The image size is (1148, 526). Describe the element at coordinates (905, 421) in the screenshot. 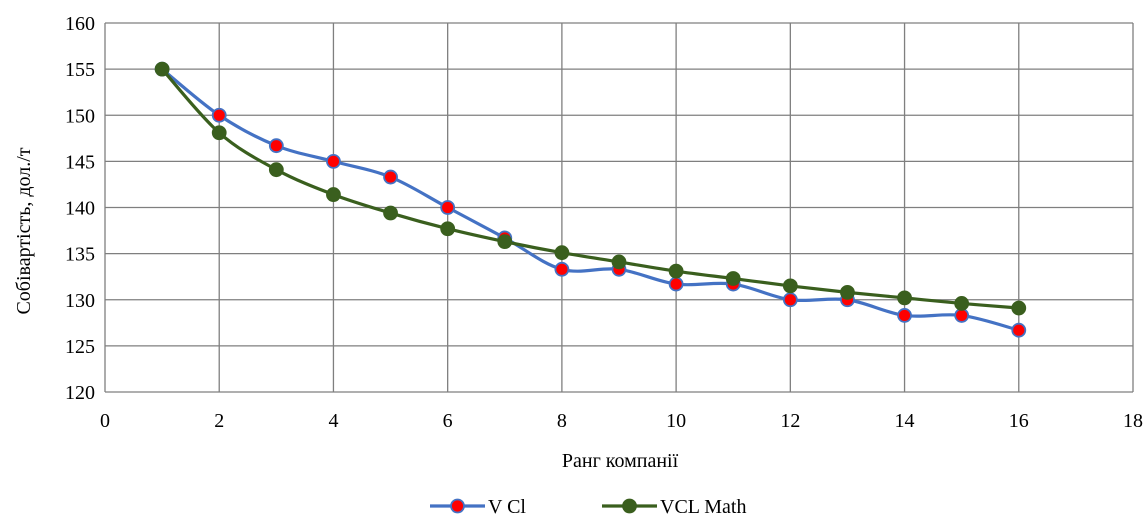

I see `x-tick-label: 14` at that location.